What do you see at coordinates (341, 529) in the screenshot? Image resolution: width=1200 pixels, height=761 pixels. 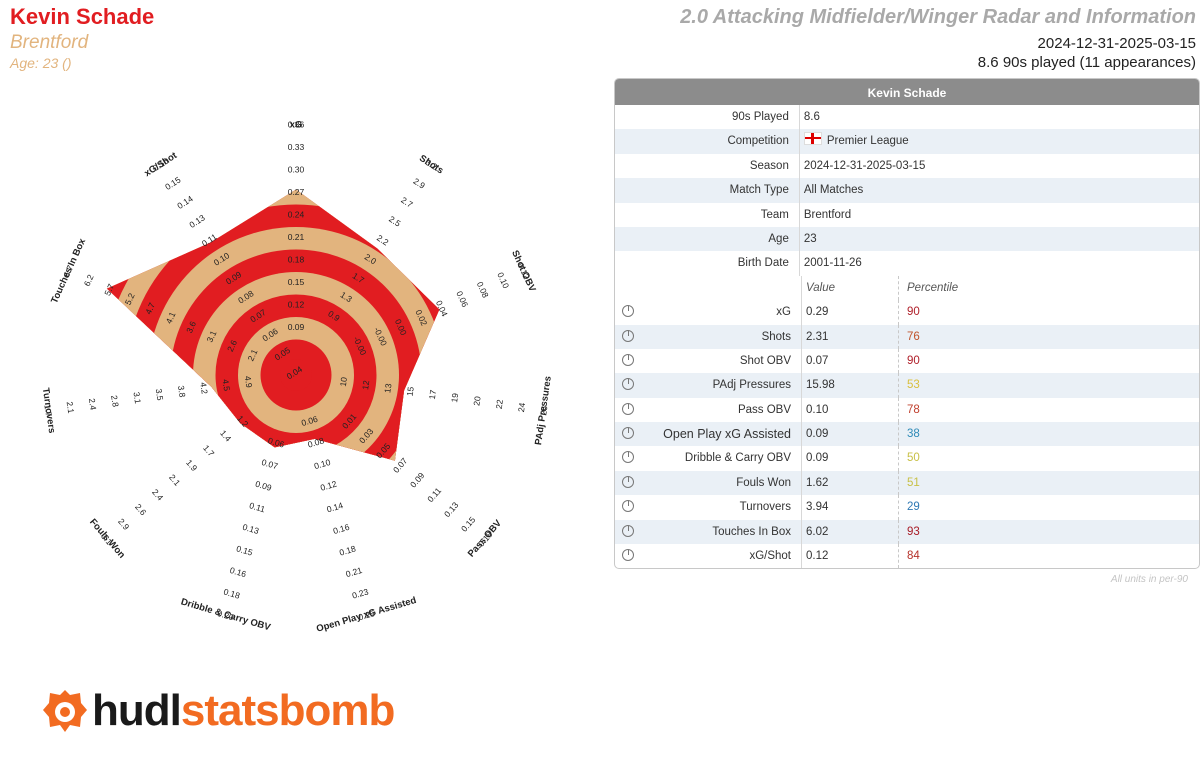 I see `radar-tick-label: 0.16` at bounding box center [341, 529].